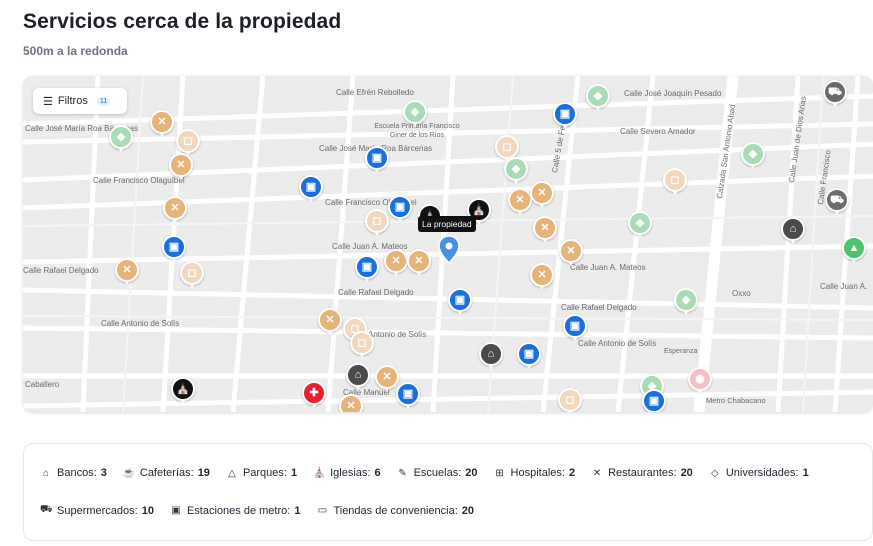 The height and width of the screenshot is (546, 873). Describe the element at coordinates (608, 267) in the screenshot. I see `street-label: Calle Juan A. Mateos` at that location.